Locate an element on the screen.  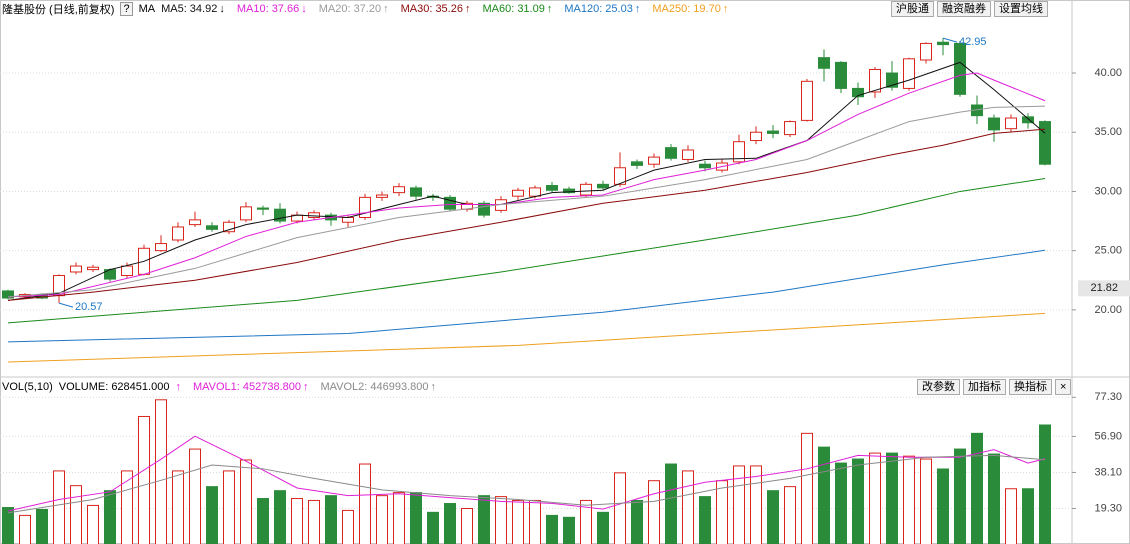
indicator-button: 换指标 is located at coordinates (1030, 387).